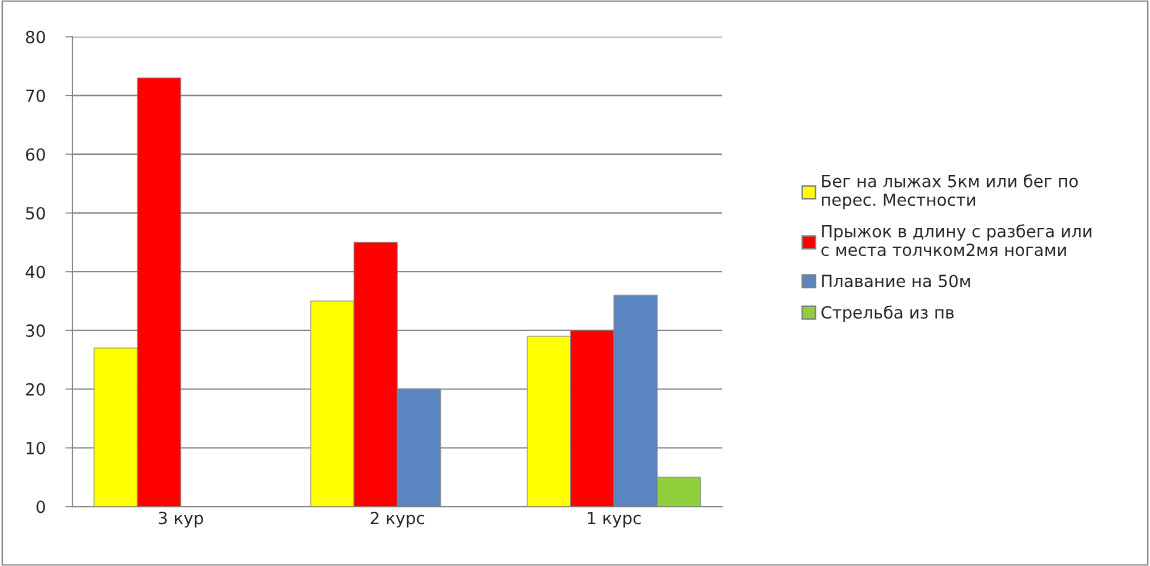 The width and height of the screenshot is (1150, 566). What do you see at coordinates (35, 96) in the screenshot?
I see `y-tick-label: 70` at bounding box center [35, 96].